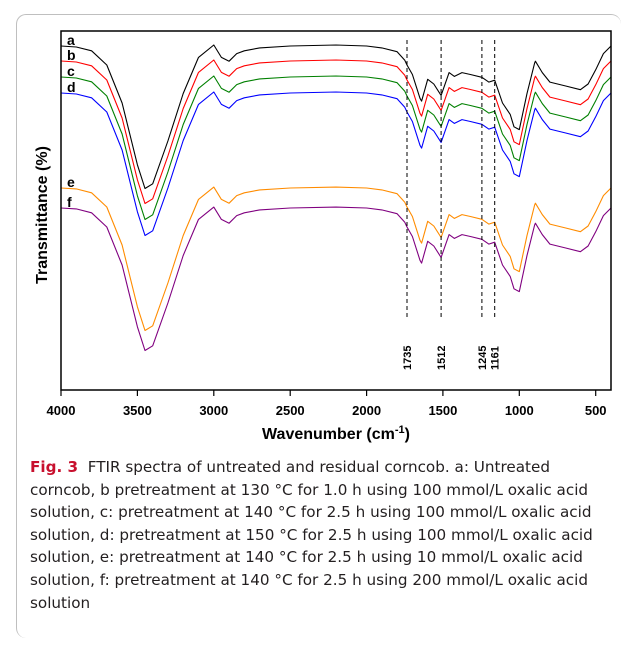 This screenshot has height=649, width=629. I want to click on x-tick-label-3000: 3000, so click(213, 410).